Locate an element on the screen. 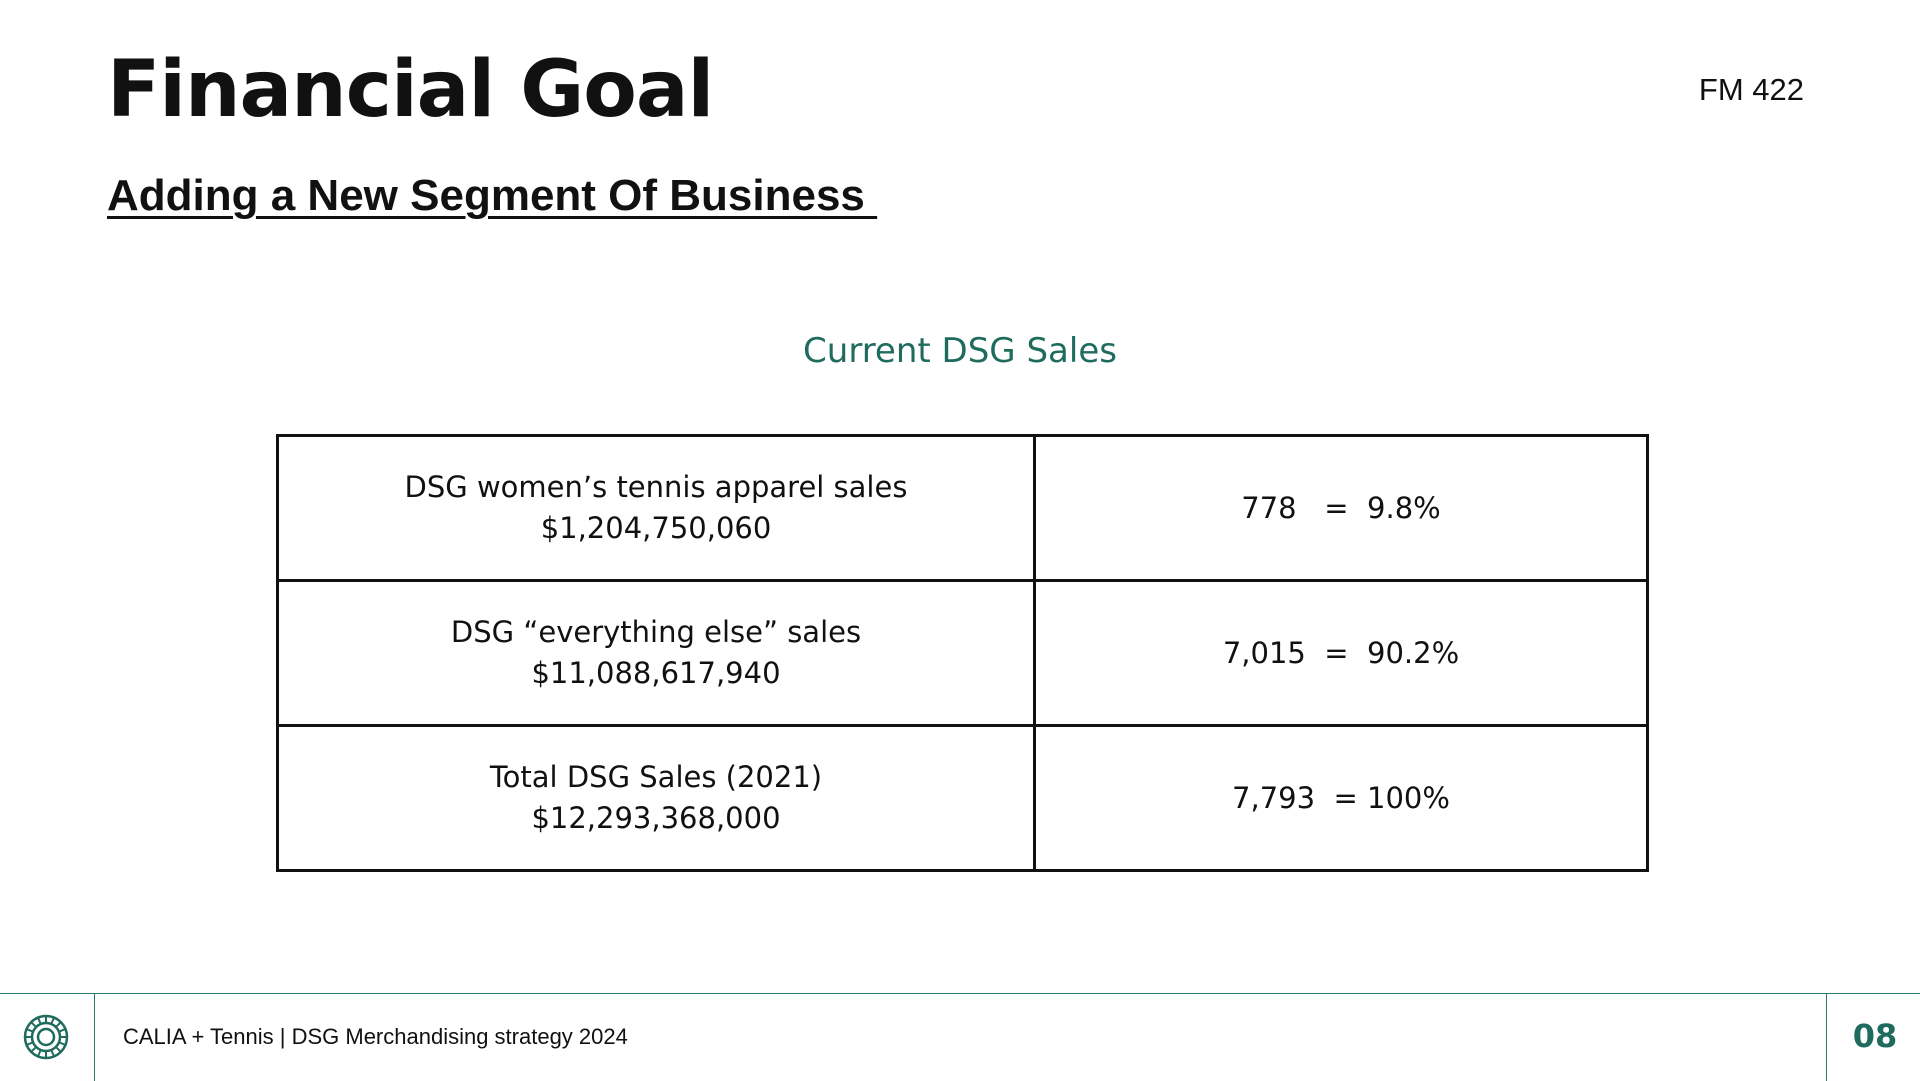 The image size is (1920, 1081). sales-amount: $12,293,368,000 is located at coordinates (656, 818).